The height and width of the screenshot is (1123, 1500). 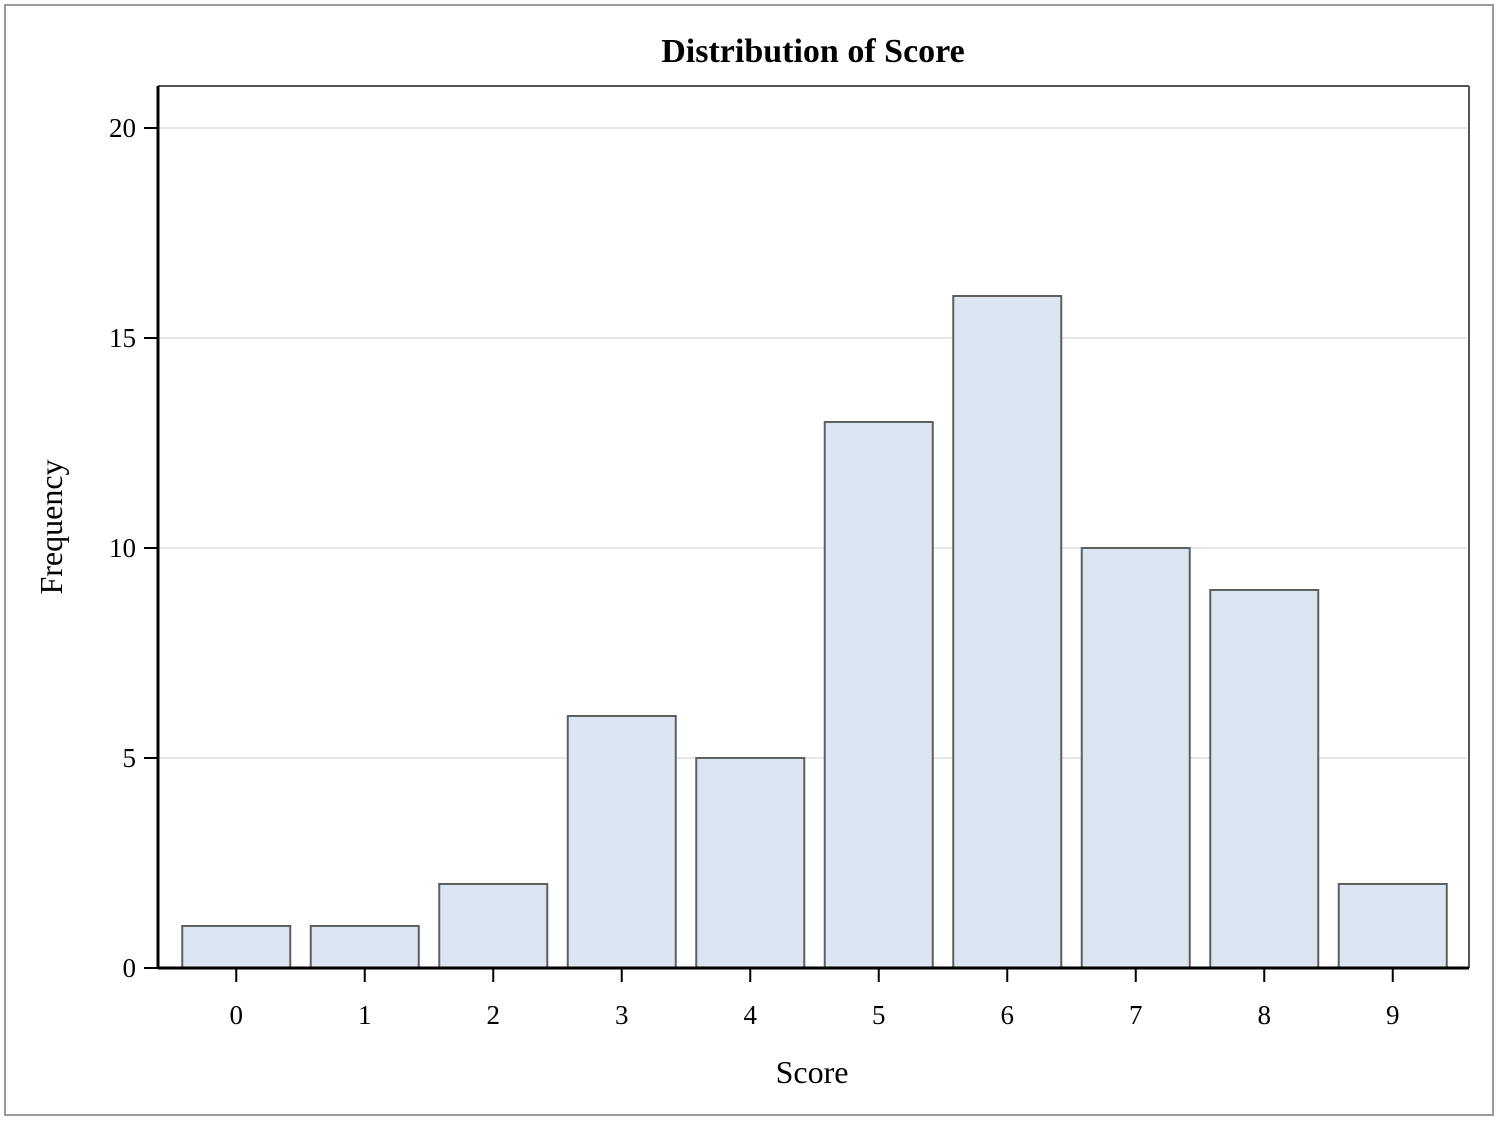 I want to click on x-tick-label: 7, so click(x=1136, y=1015).